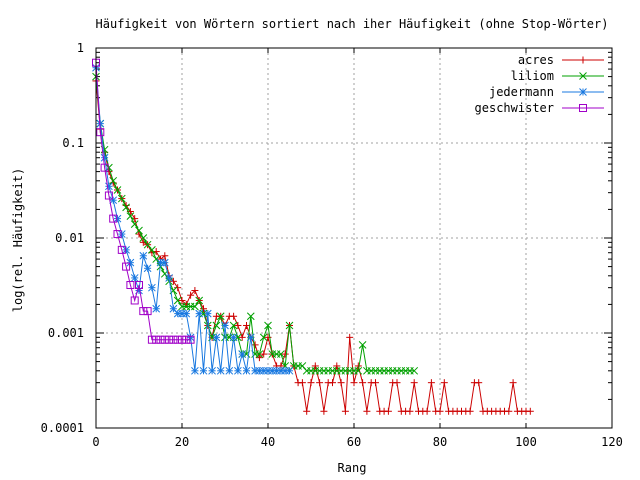  What do you see at coordinates (612, 442) in the screenshot?
I see `x-tick-label: 120` at bounding box center [612, 442].